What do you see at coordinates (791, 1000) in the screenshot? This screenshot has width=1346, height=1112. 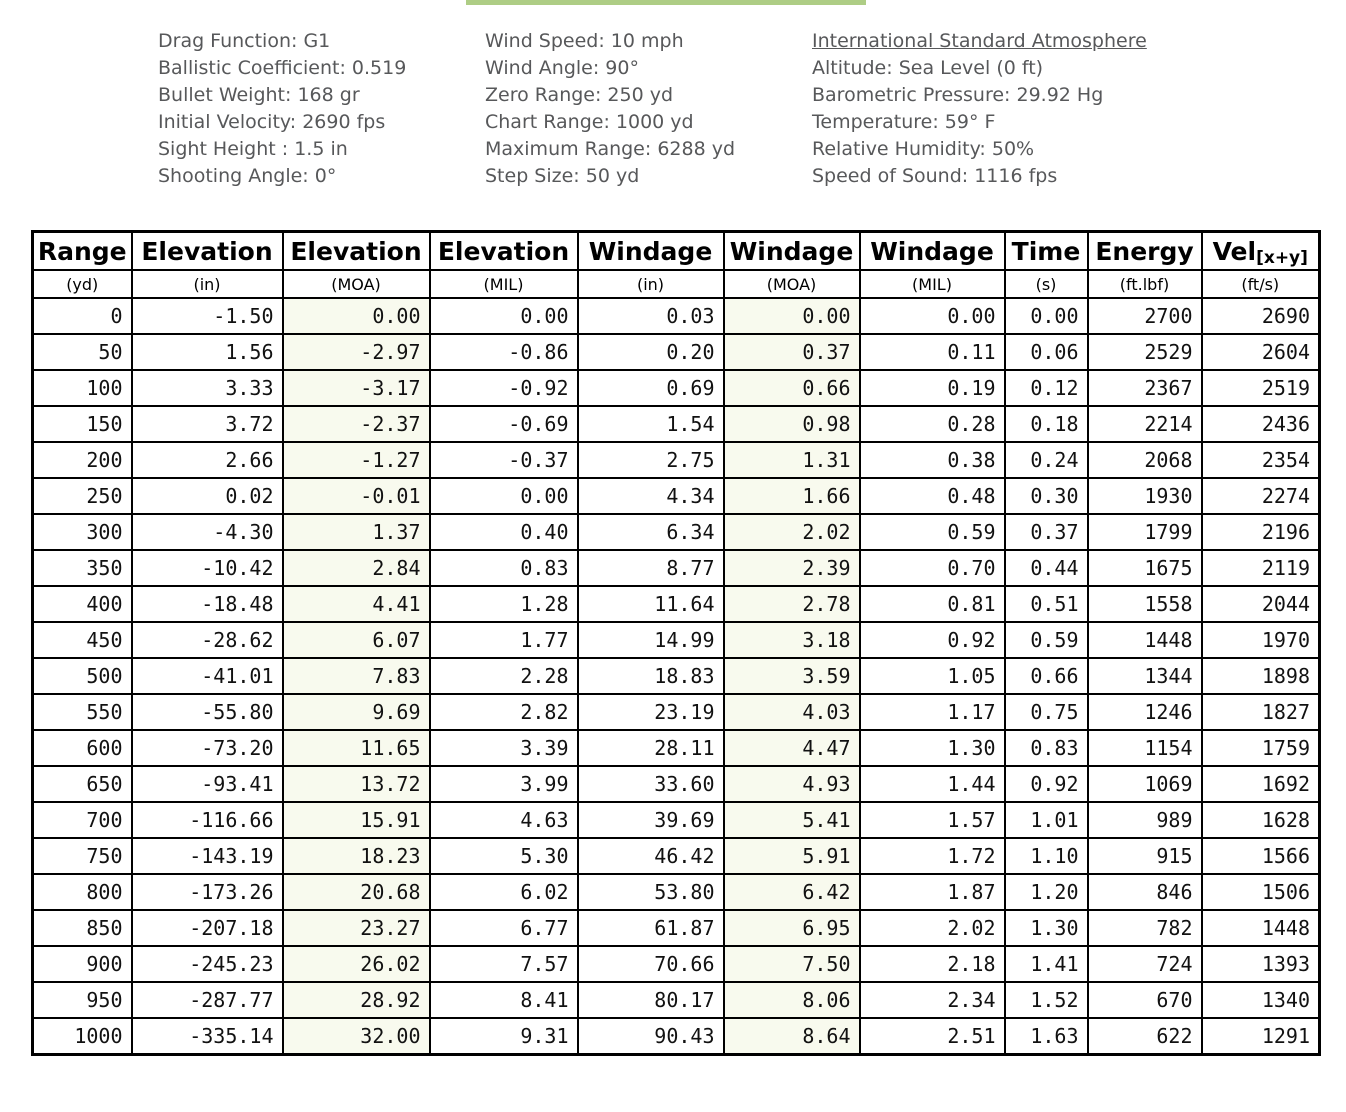 I see `cell-windage-moa: 8.06` at bounding box center [791, 1000].